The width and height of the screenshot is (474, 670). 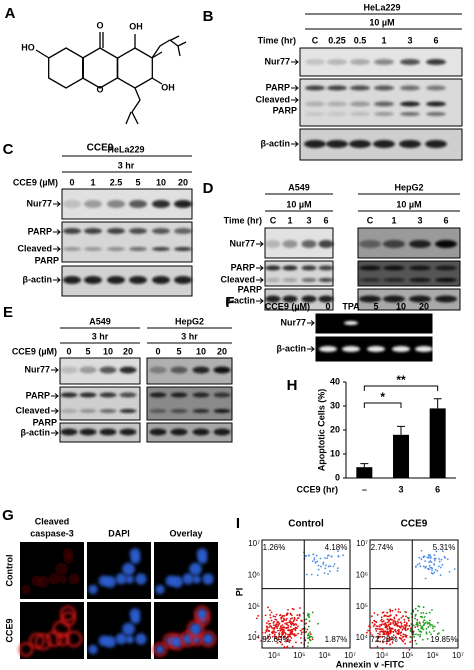 What do you see at coordinates (308, 220) in the screenshot?
I see `lane-label: 3` at bounding box center [308, 220].